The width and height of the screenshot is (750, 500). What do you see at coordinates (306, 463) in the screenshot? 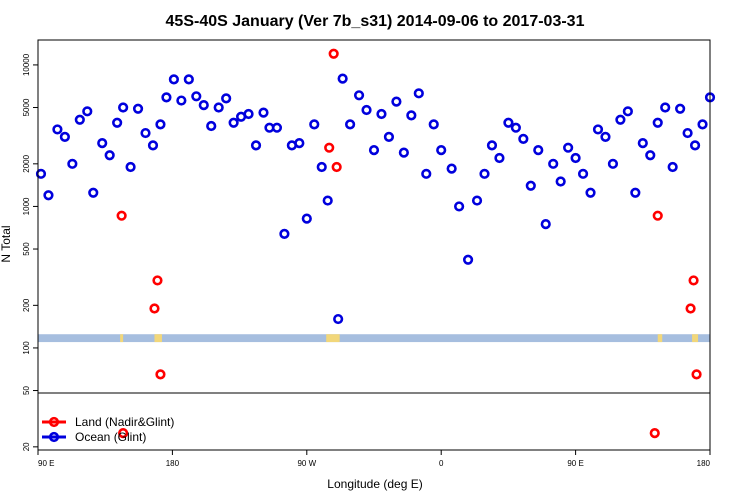
I see `x-tick-label: 90 W` at bounding box center [306, 463].